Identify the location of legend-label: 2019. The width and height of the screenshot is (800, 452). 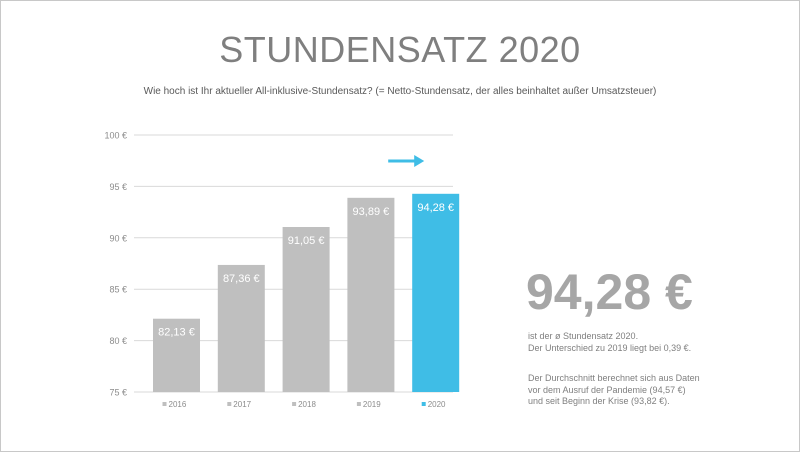
(372, 404).